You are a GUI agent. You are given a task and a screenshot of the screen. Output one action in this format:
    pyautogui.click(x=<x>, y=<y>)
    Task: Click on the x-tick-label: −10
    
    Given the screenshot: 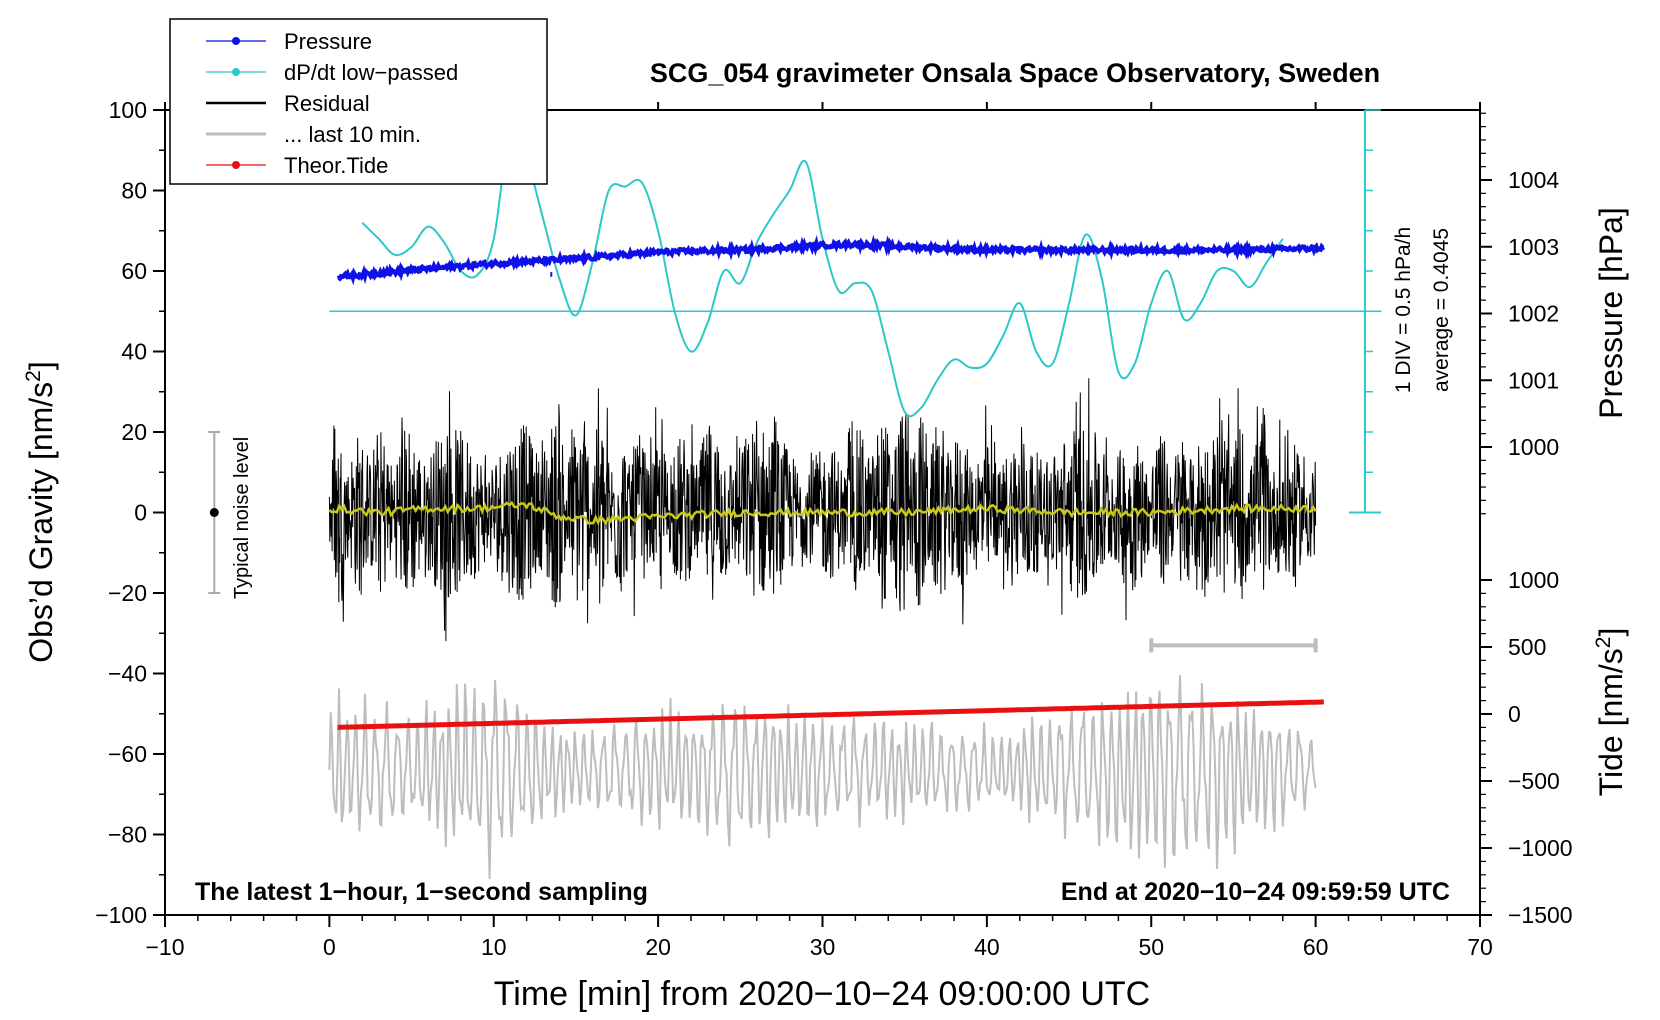 What is the action you would take?
    pyautogui.click(x=164, y=947)
    